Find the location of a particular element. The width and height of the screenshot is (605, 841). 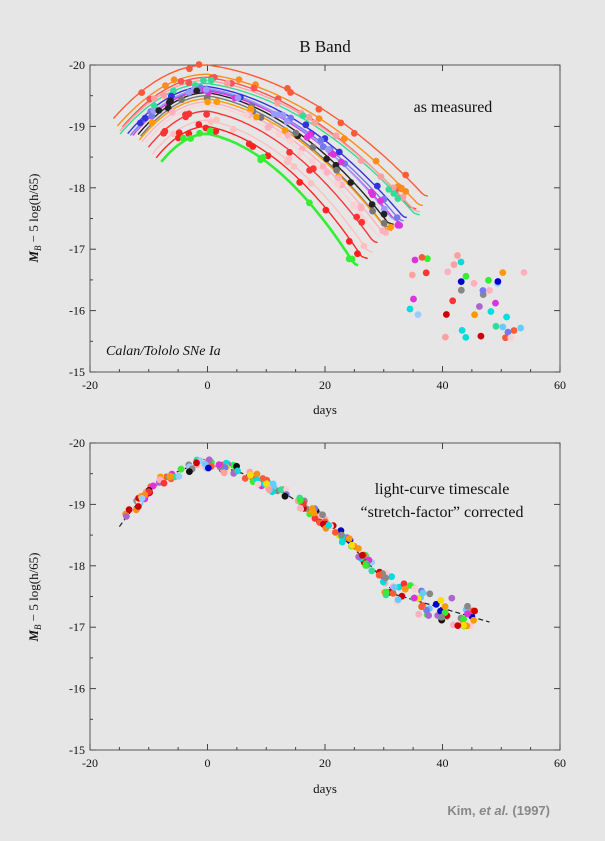

y-tick-label: -17 is located at coordinates (77, 249).